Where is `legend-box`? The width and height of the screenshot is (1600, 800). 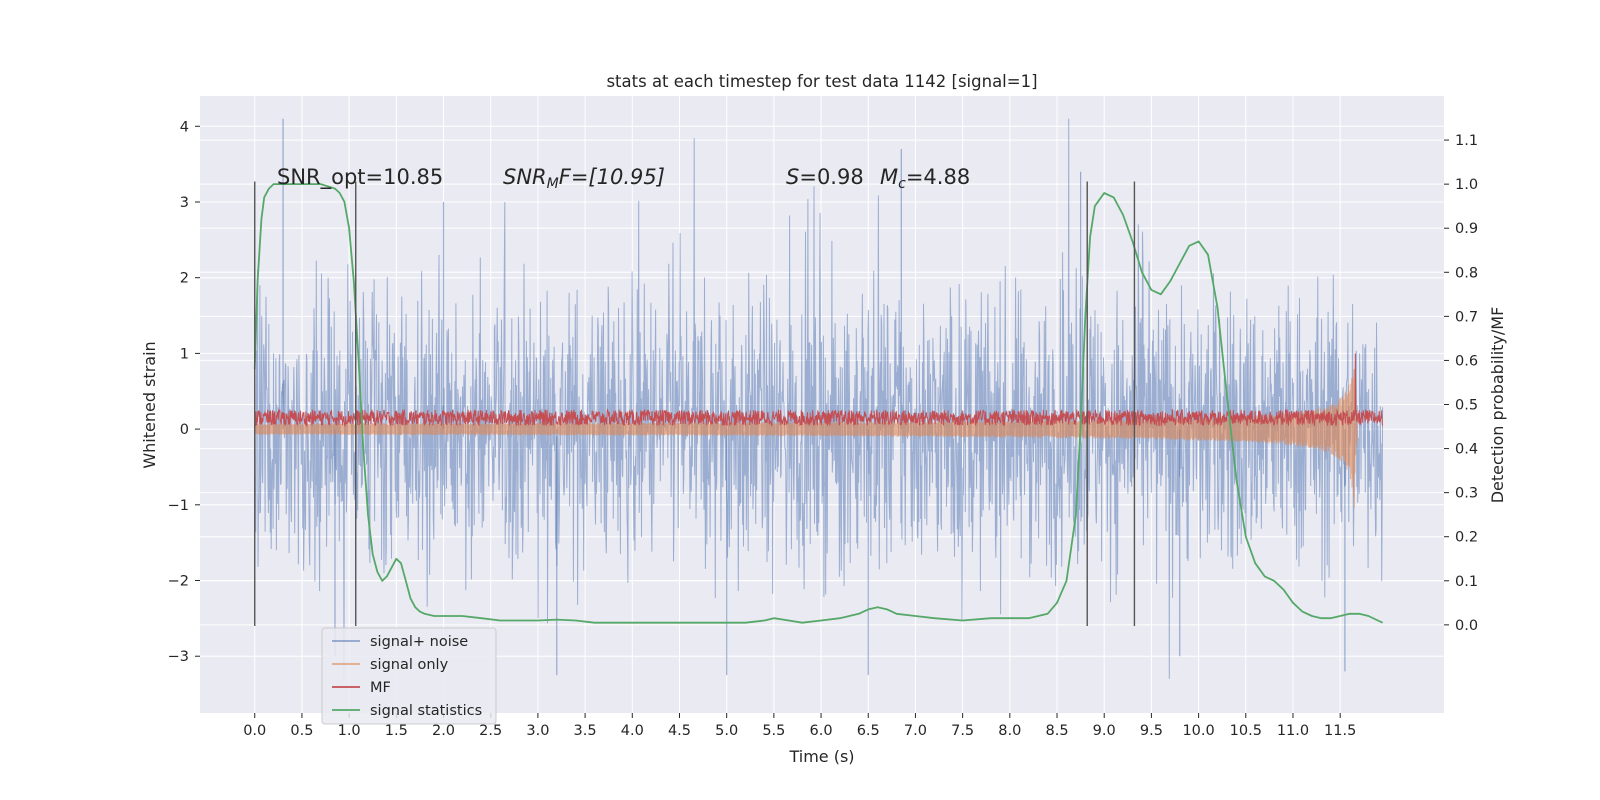 legend-box is located at coordinates (409, 676).